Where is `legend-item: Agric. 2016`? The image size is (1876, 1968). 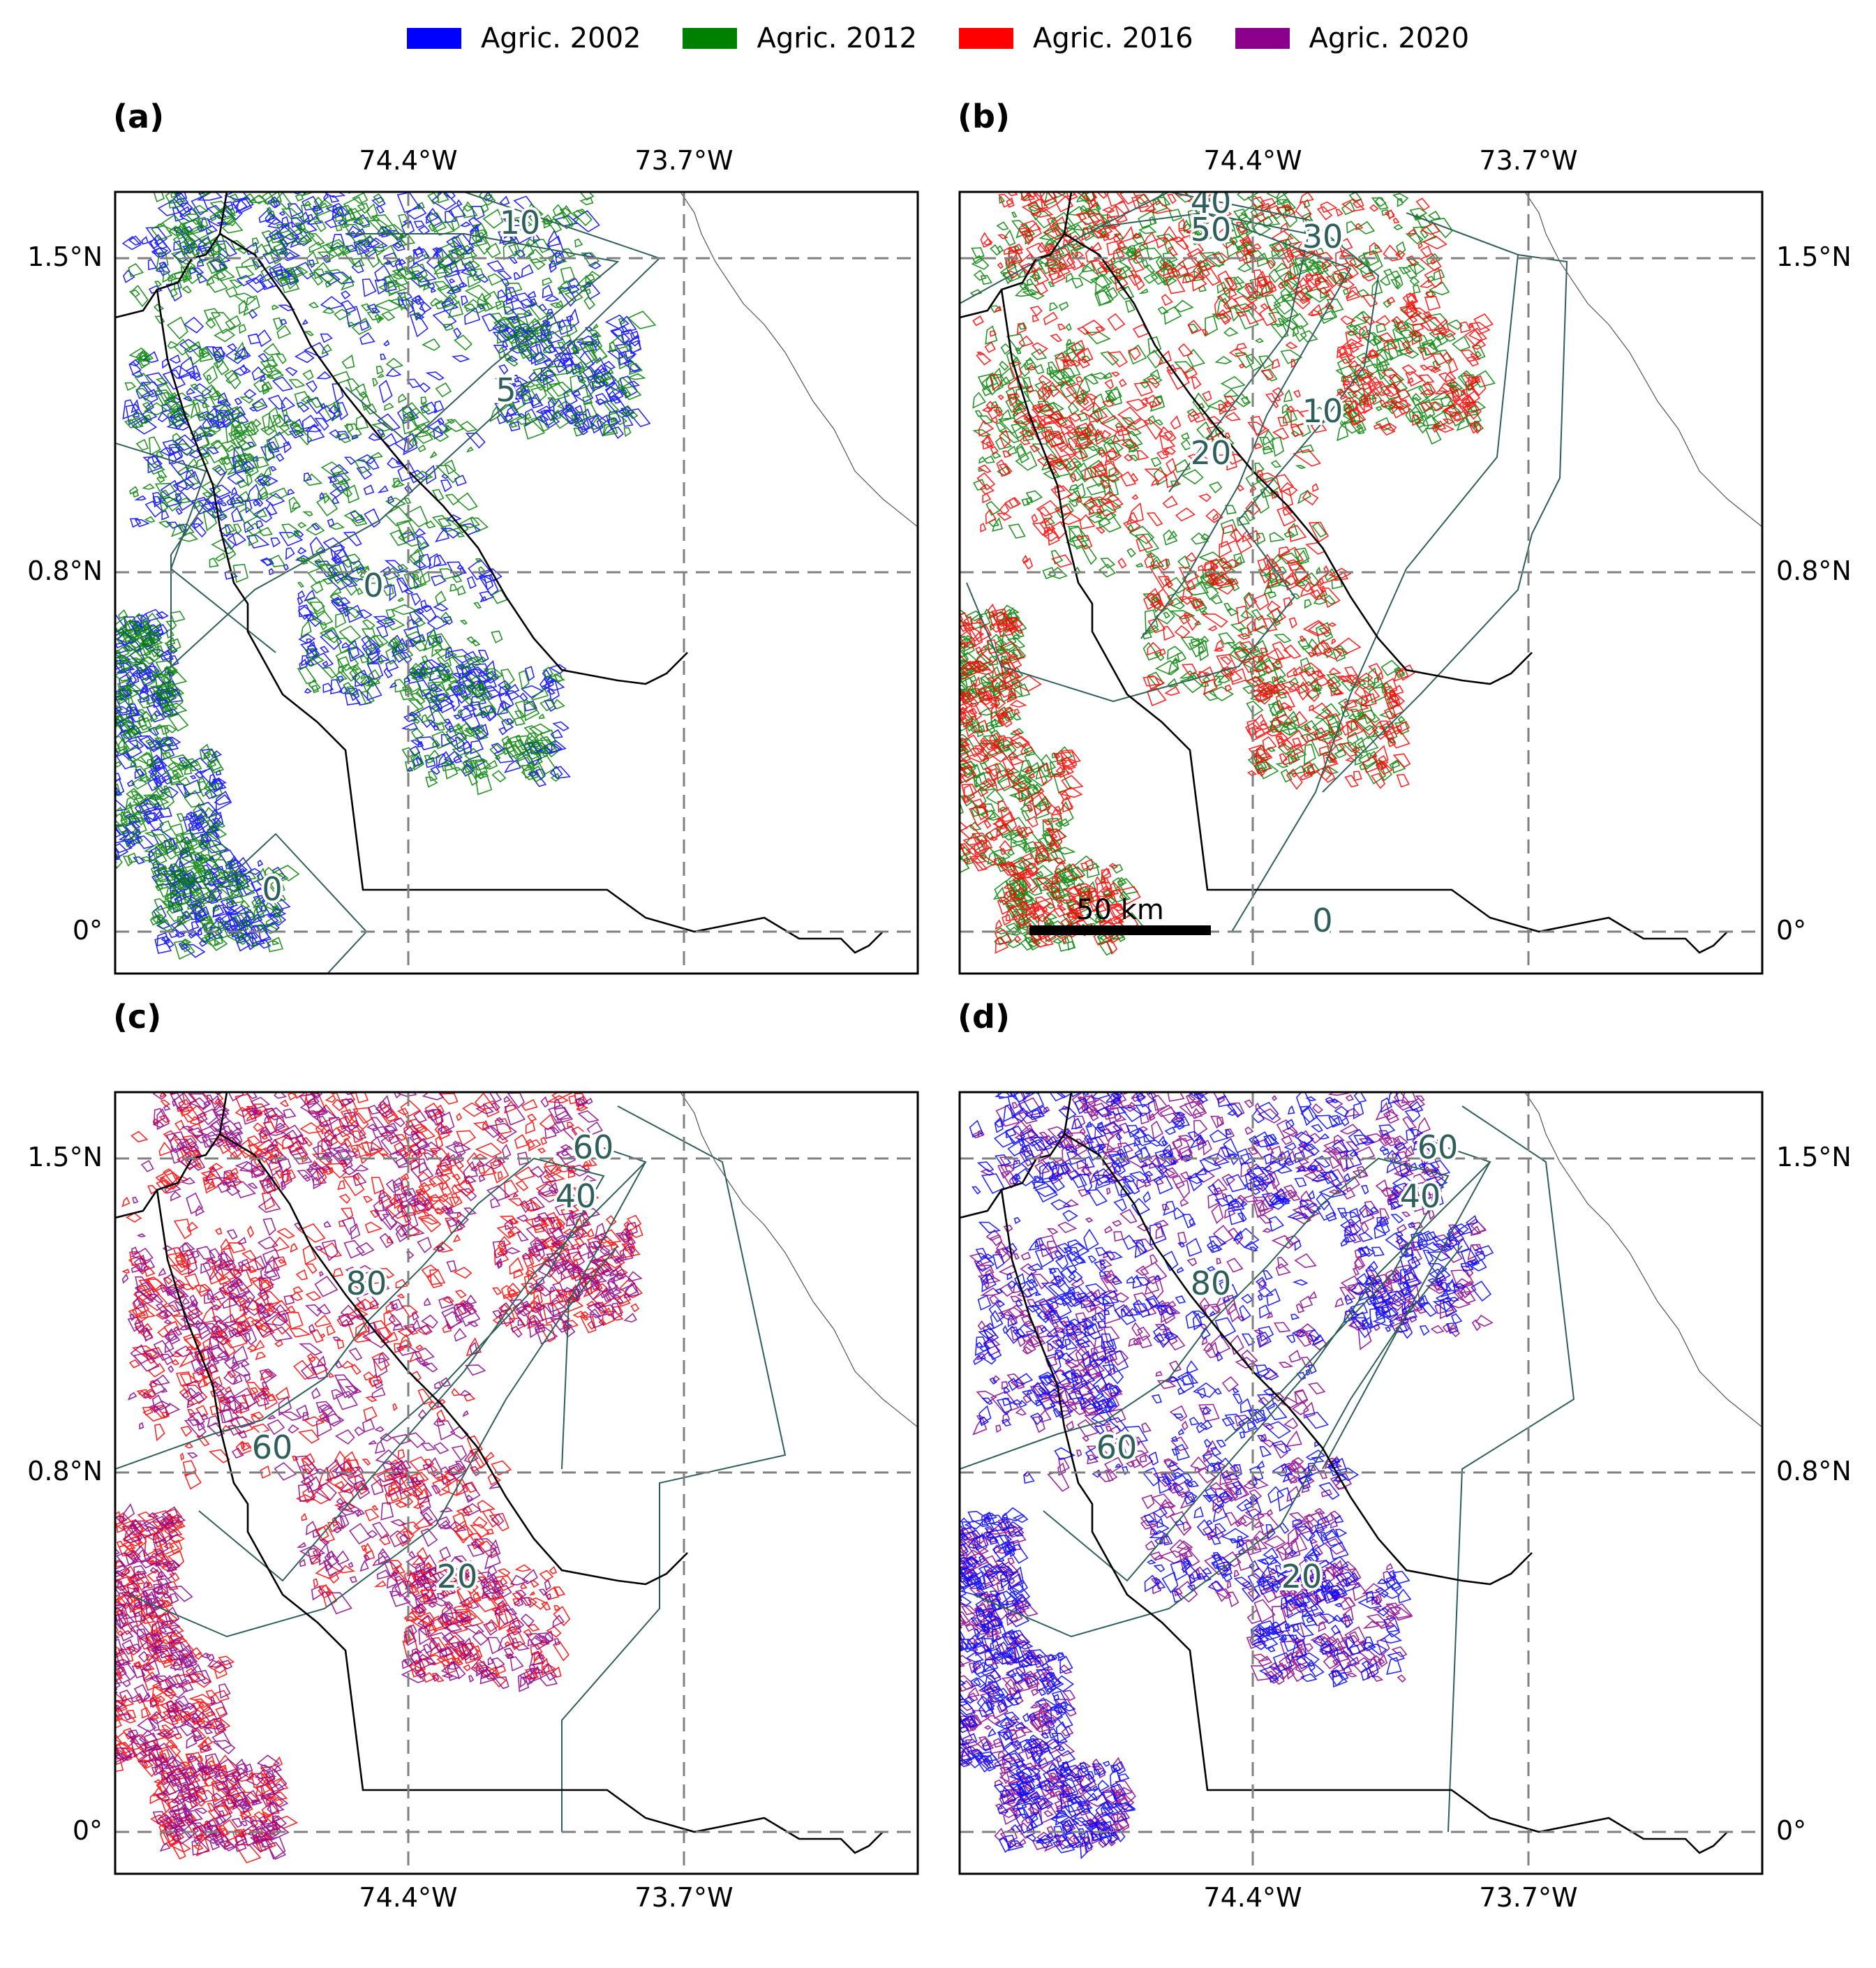 legend-item: Agric. 2016 is located at coordinates (1076, 38).